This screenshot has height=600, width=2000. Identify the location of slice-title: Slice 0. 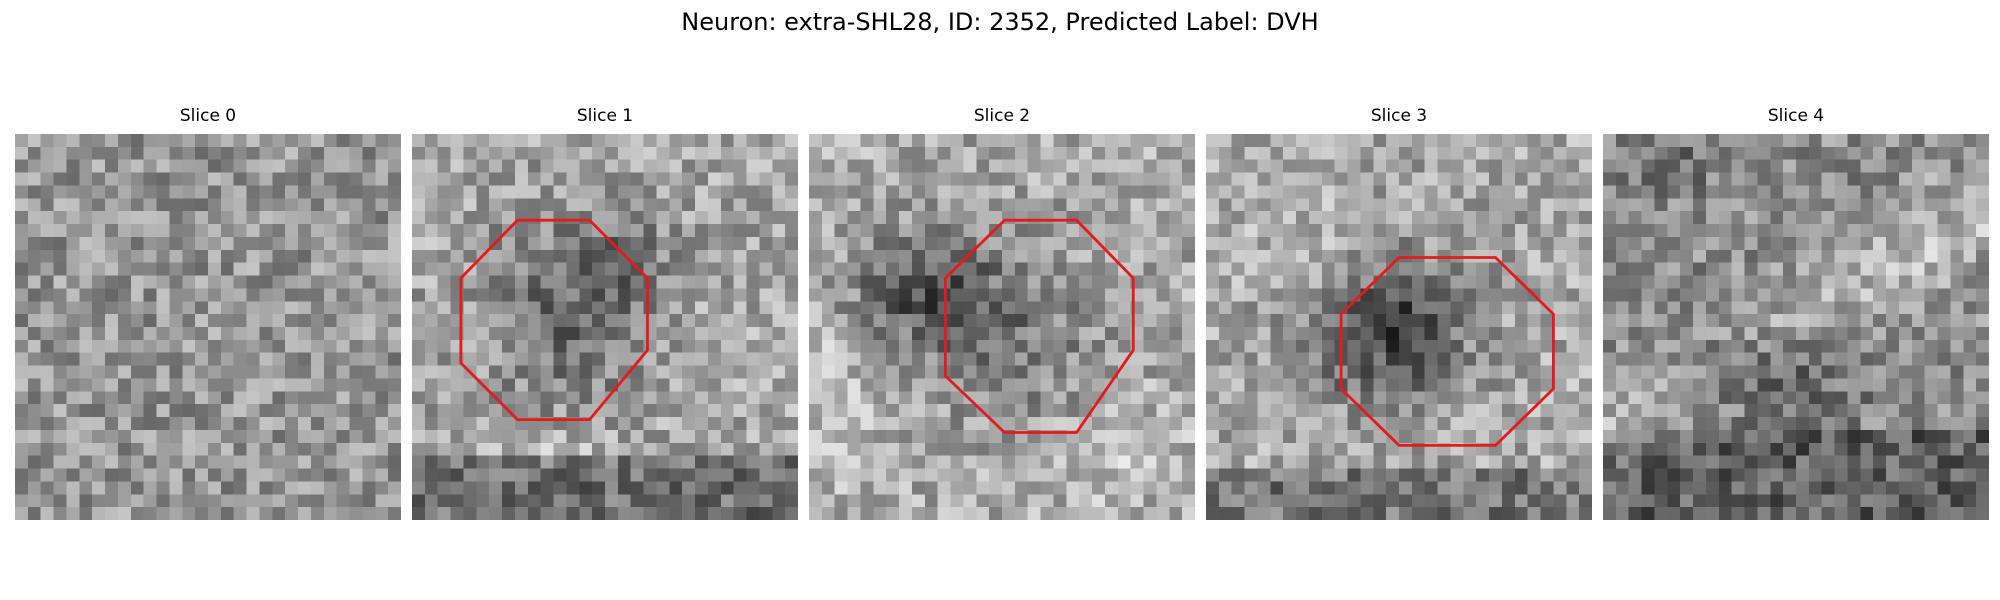
(208, 116).